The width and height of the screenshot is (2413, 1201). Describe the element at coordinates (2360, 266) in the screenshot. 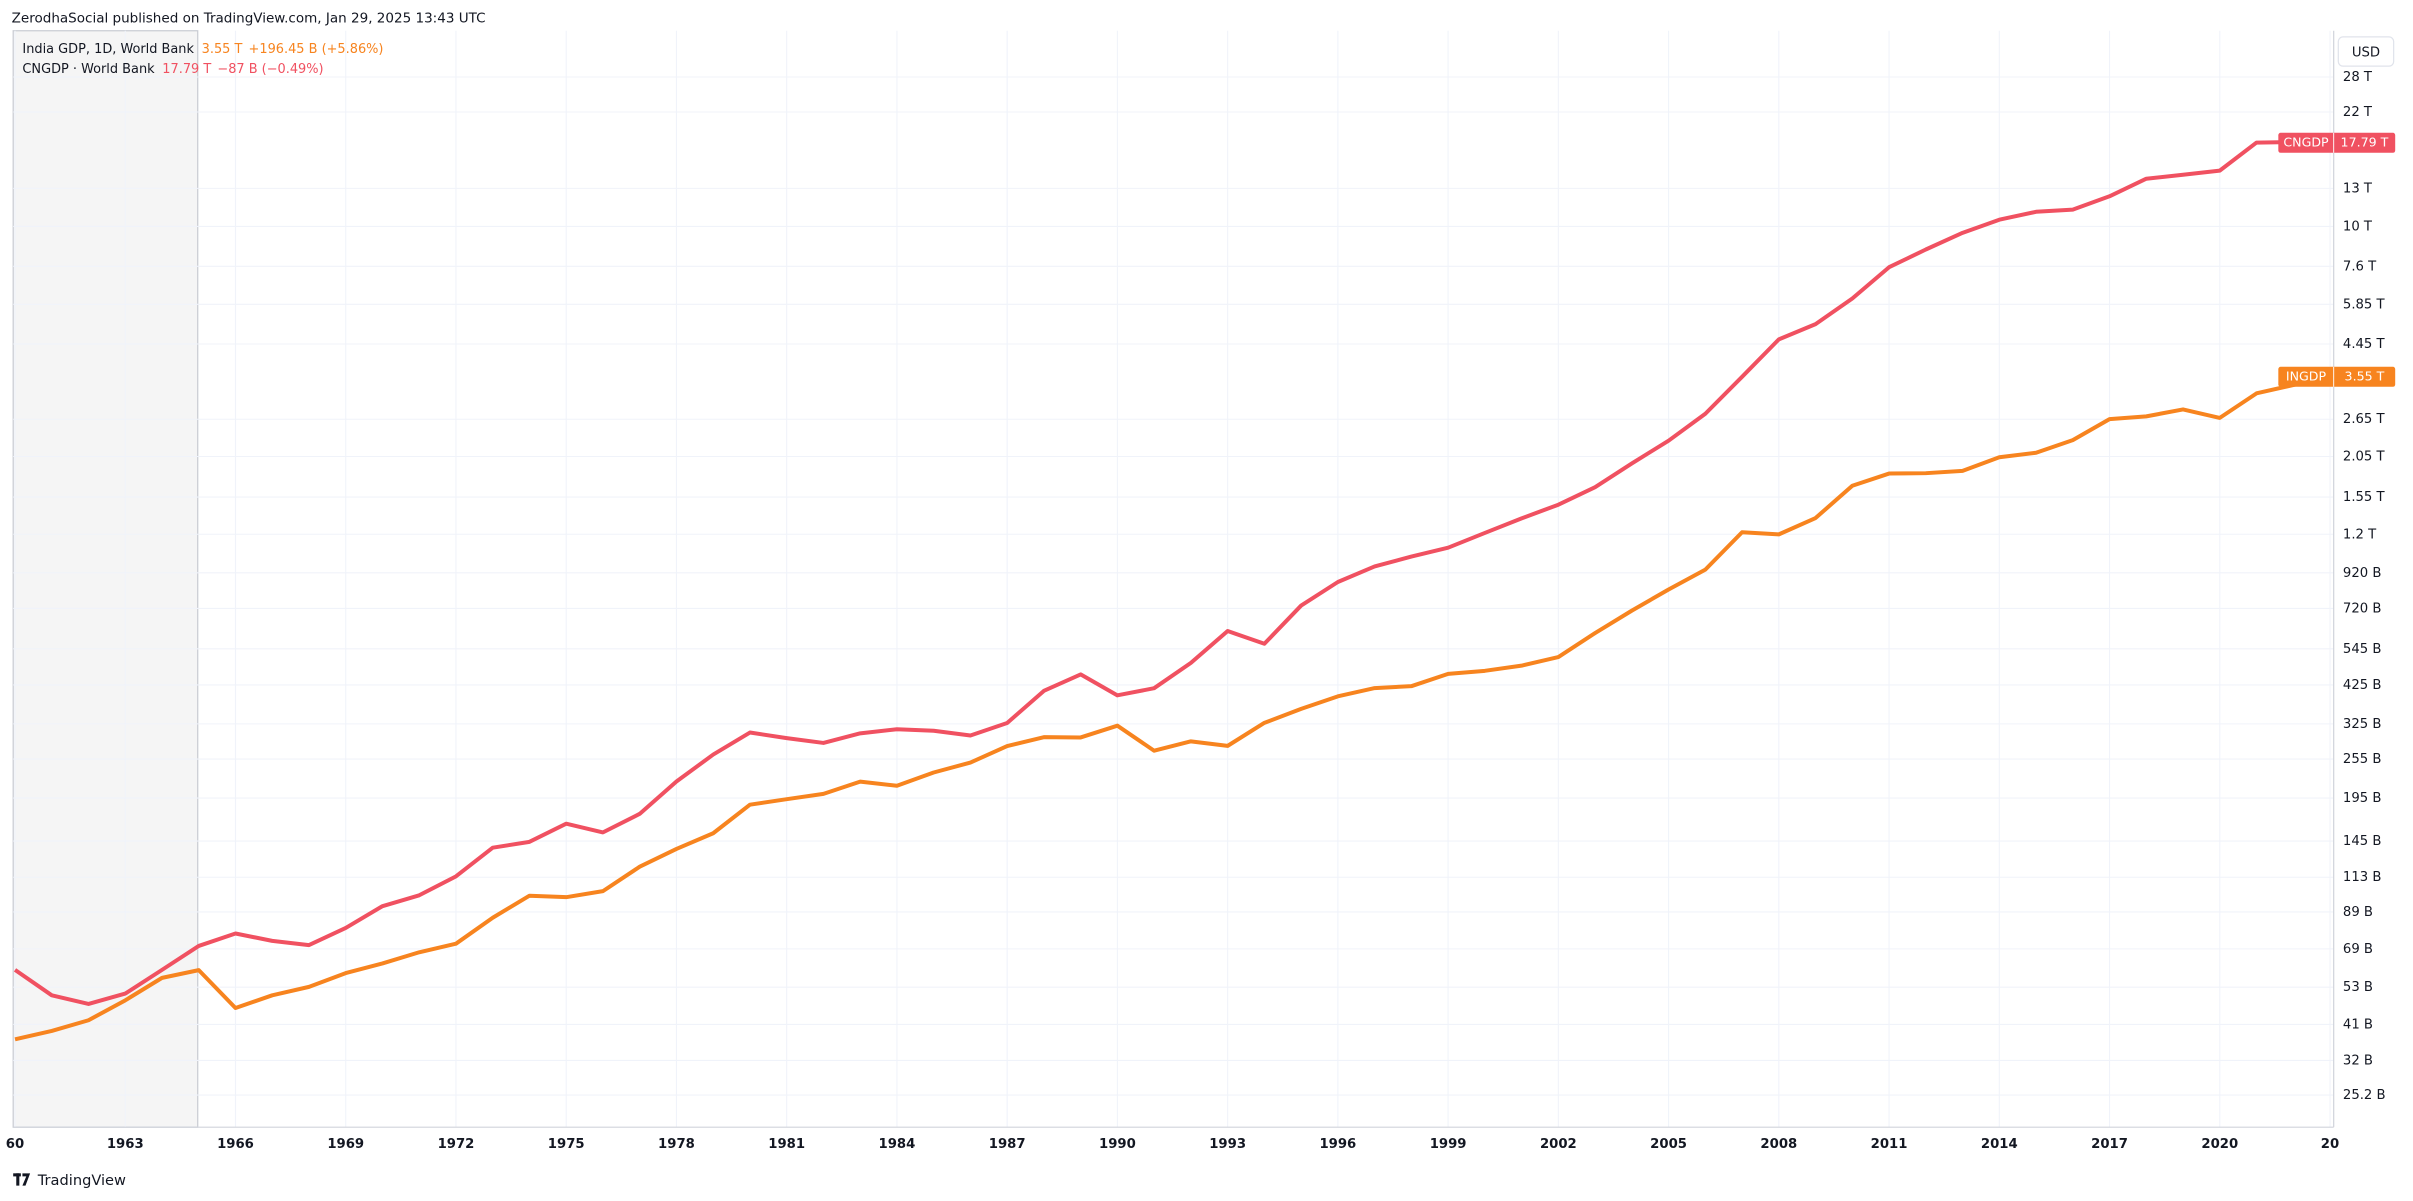

I see `y-tick-label: 7.6 T` at that location.